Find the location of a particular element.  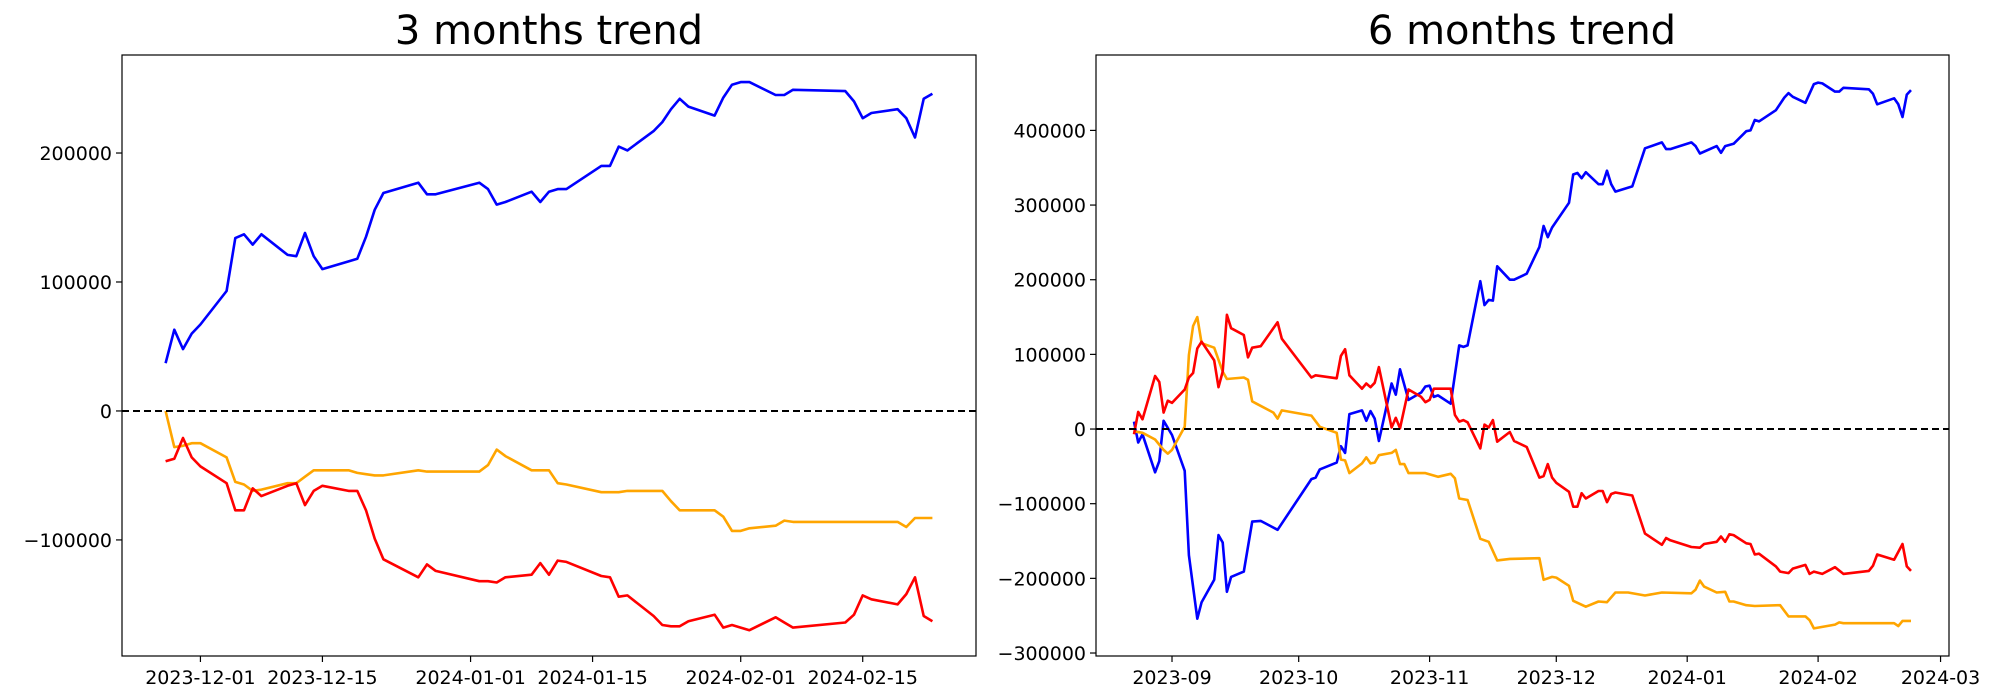

x-tick-label: 2023-11 is located at coordinates (1429, 678).